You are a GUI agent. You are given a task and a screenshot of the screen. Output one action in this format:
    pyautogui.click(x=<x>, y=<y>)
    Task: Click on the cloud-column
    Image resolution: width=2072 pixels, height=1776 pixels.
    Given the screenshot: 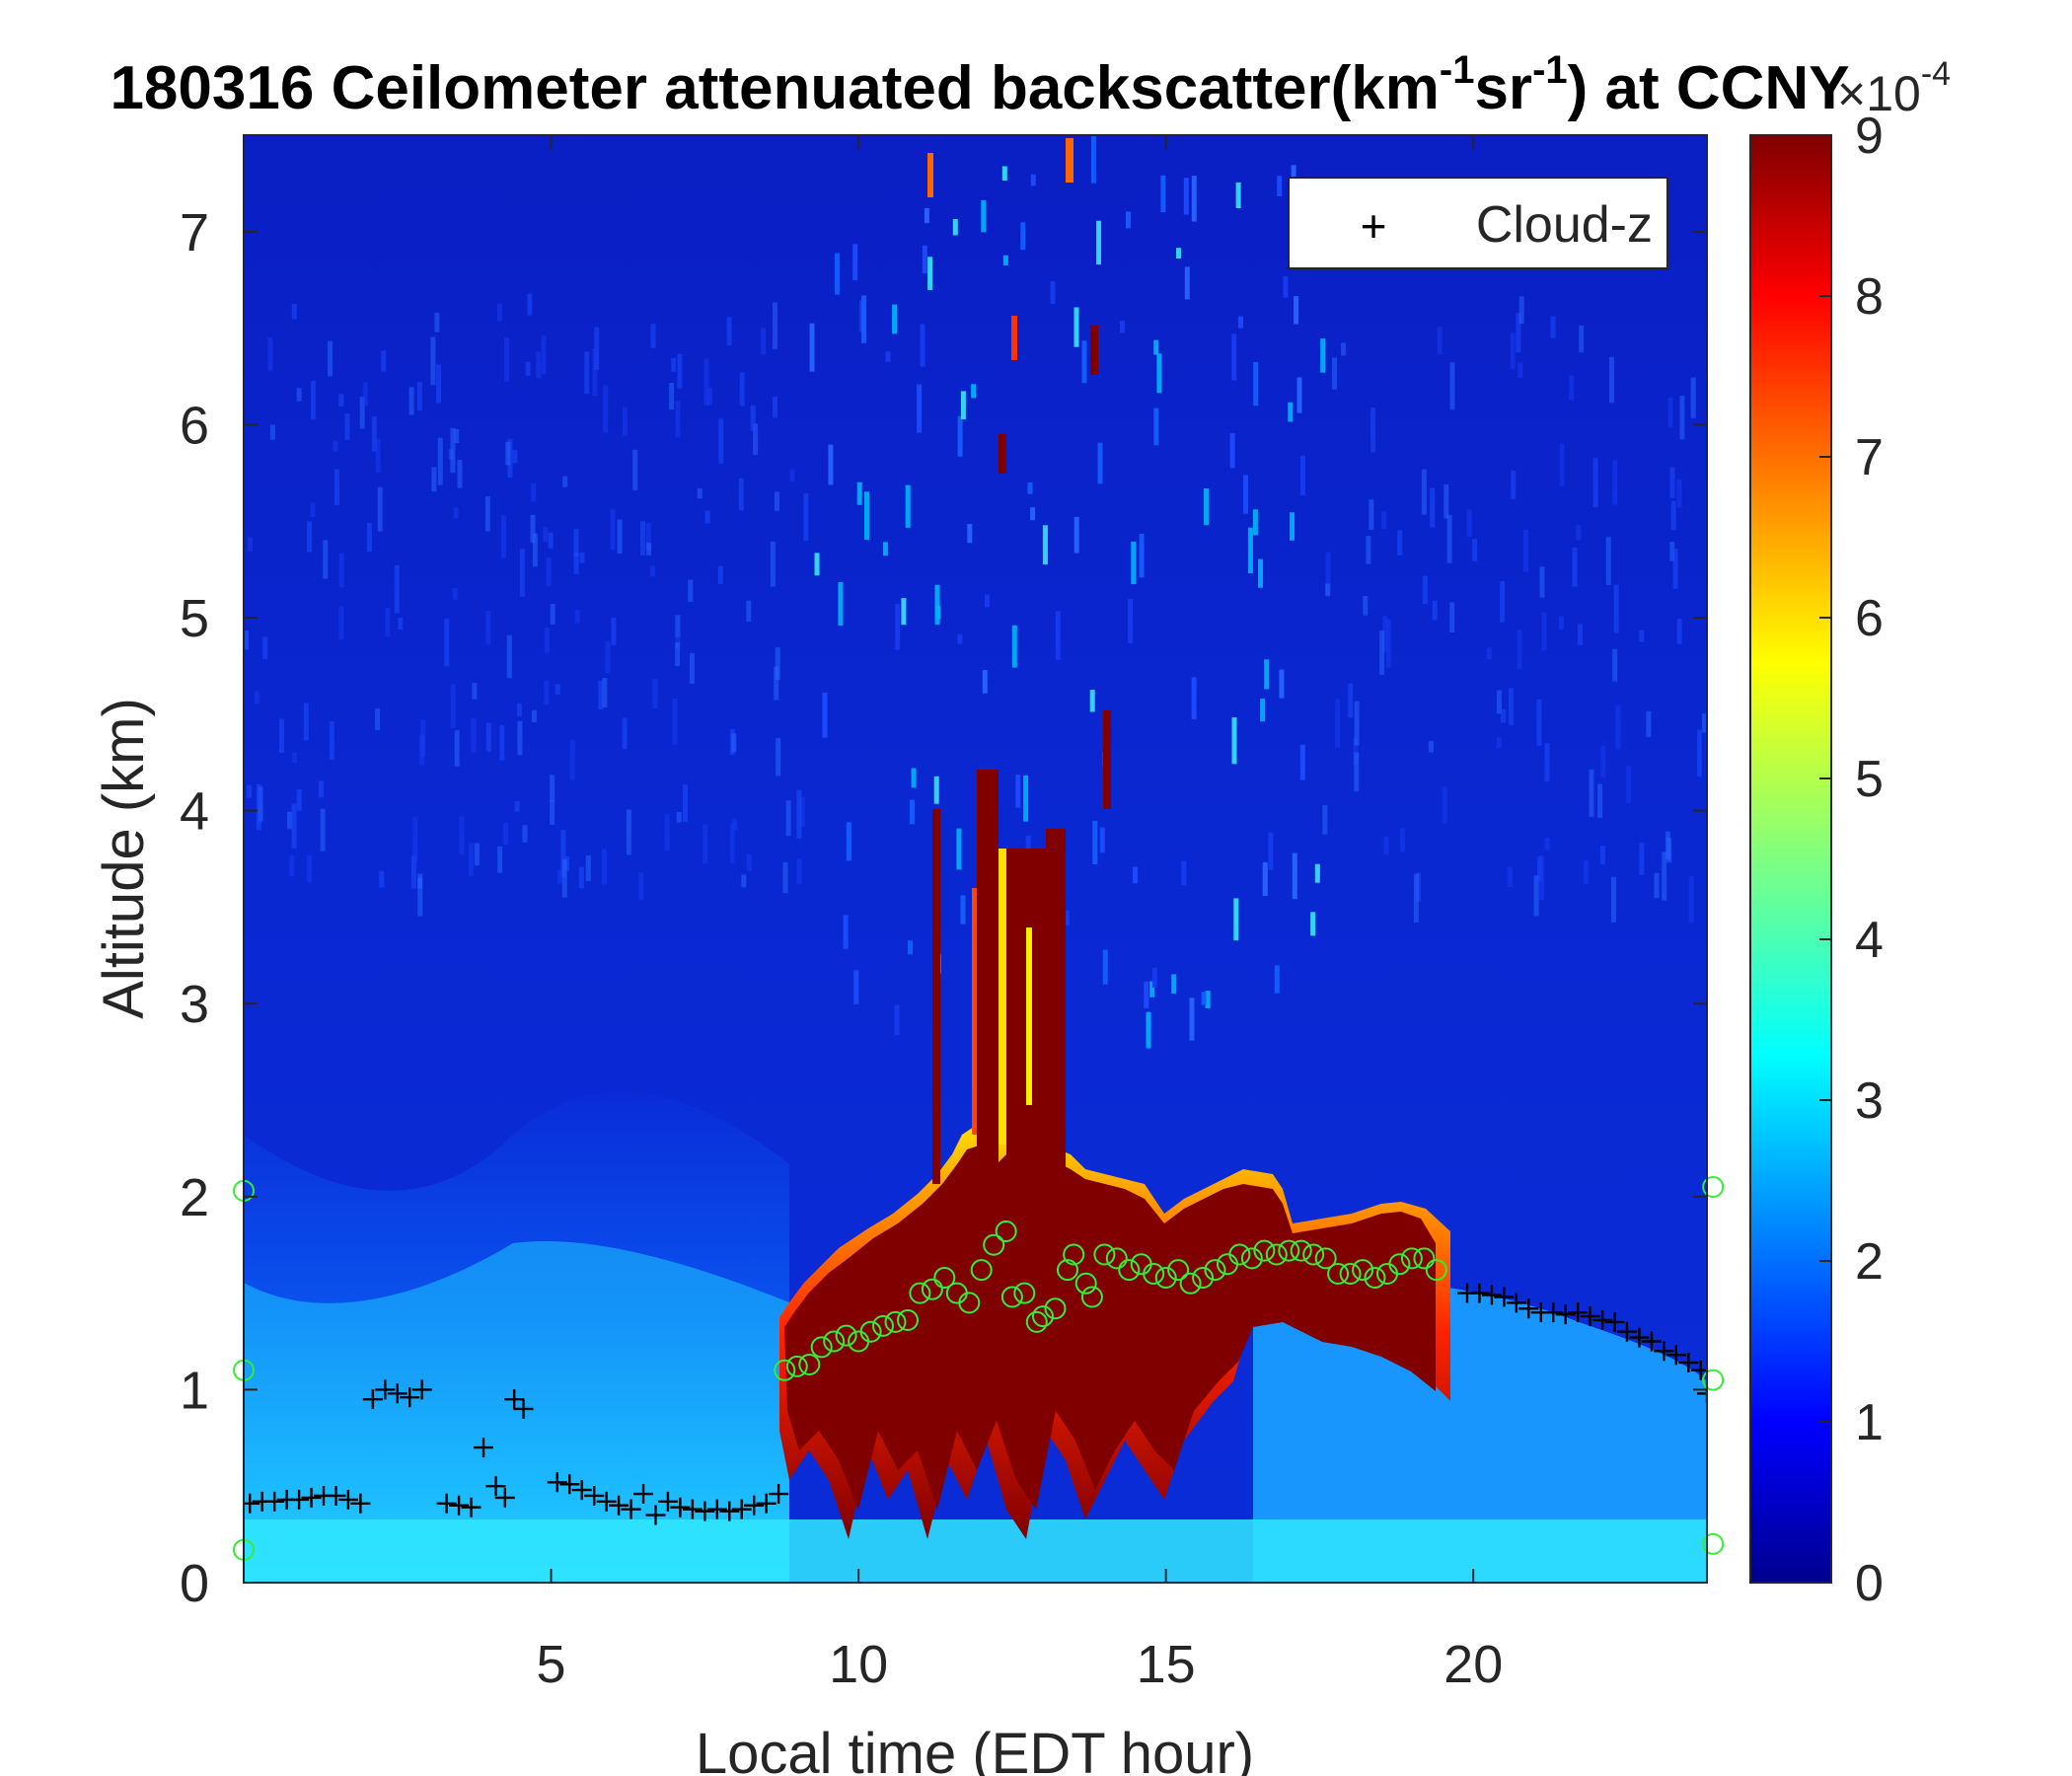 What is the action you would take?
    pyautogui.click(x=936, y=997)
    